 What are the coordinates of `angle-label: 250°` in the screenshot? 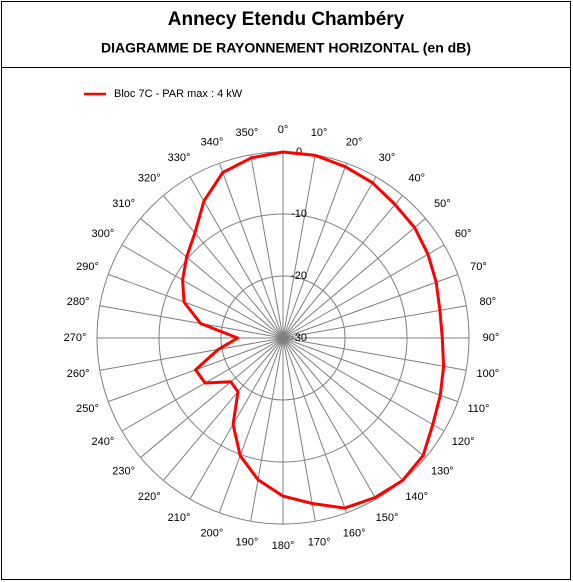 It's located at (87, 409).